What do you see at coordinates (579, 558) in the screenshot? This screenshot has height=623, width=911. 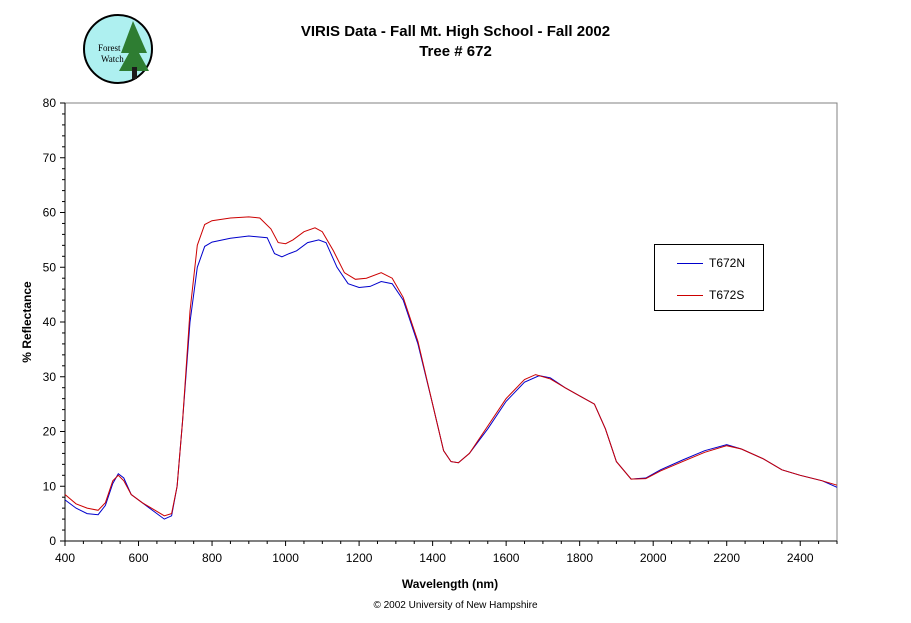 I see `x-tick-label: 1800` at bounding box center [579, 558].